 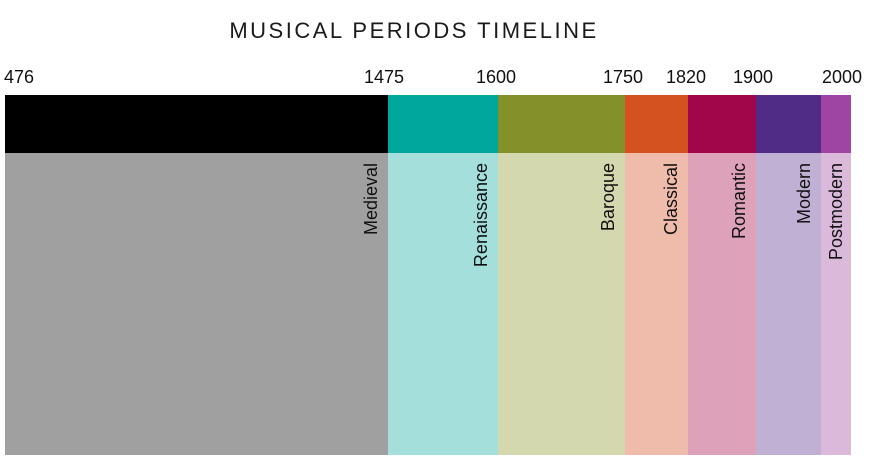 What do you see at coordinates (414, 30) in the screenshot?
I see `timeline-title: MUSICAL PERIODS TIMELINE` at bounding box center [414, 30].